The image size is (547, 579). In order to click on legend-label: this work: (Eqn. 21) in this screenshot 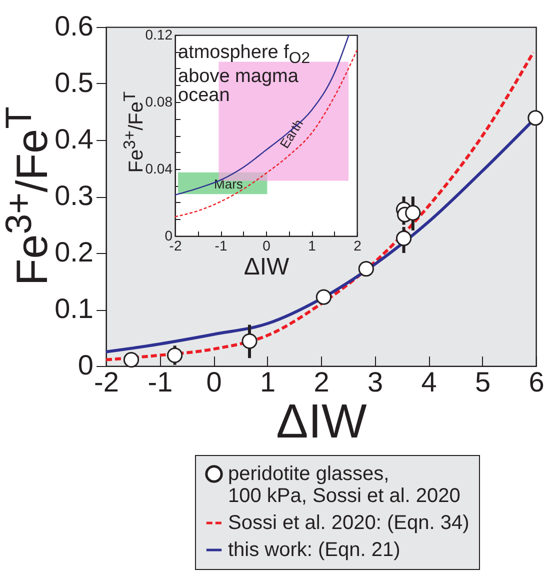, I will do `click(314, 550)`.